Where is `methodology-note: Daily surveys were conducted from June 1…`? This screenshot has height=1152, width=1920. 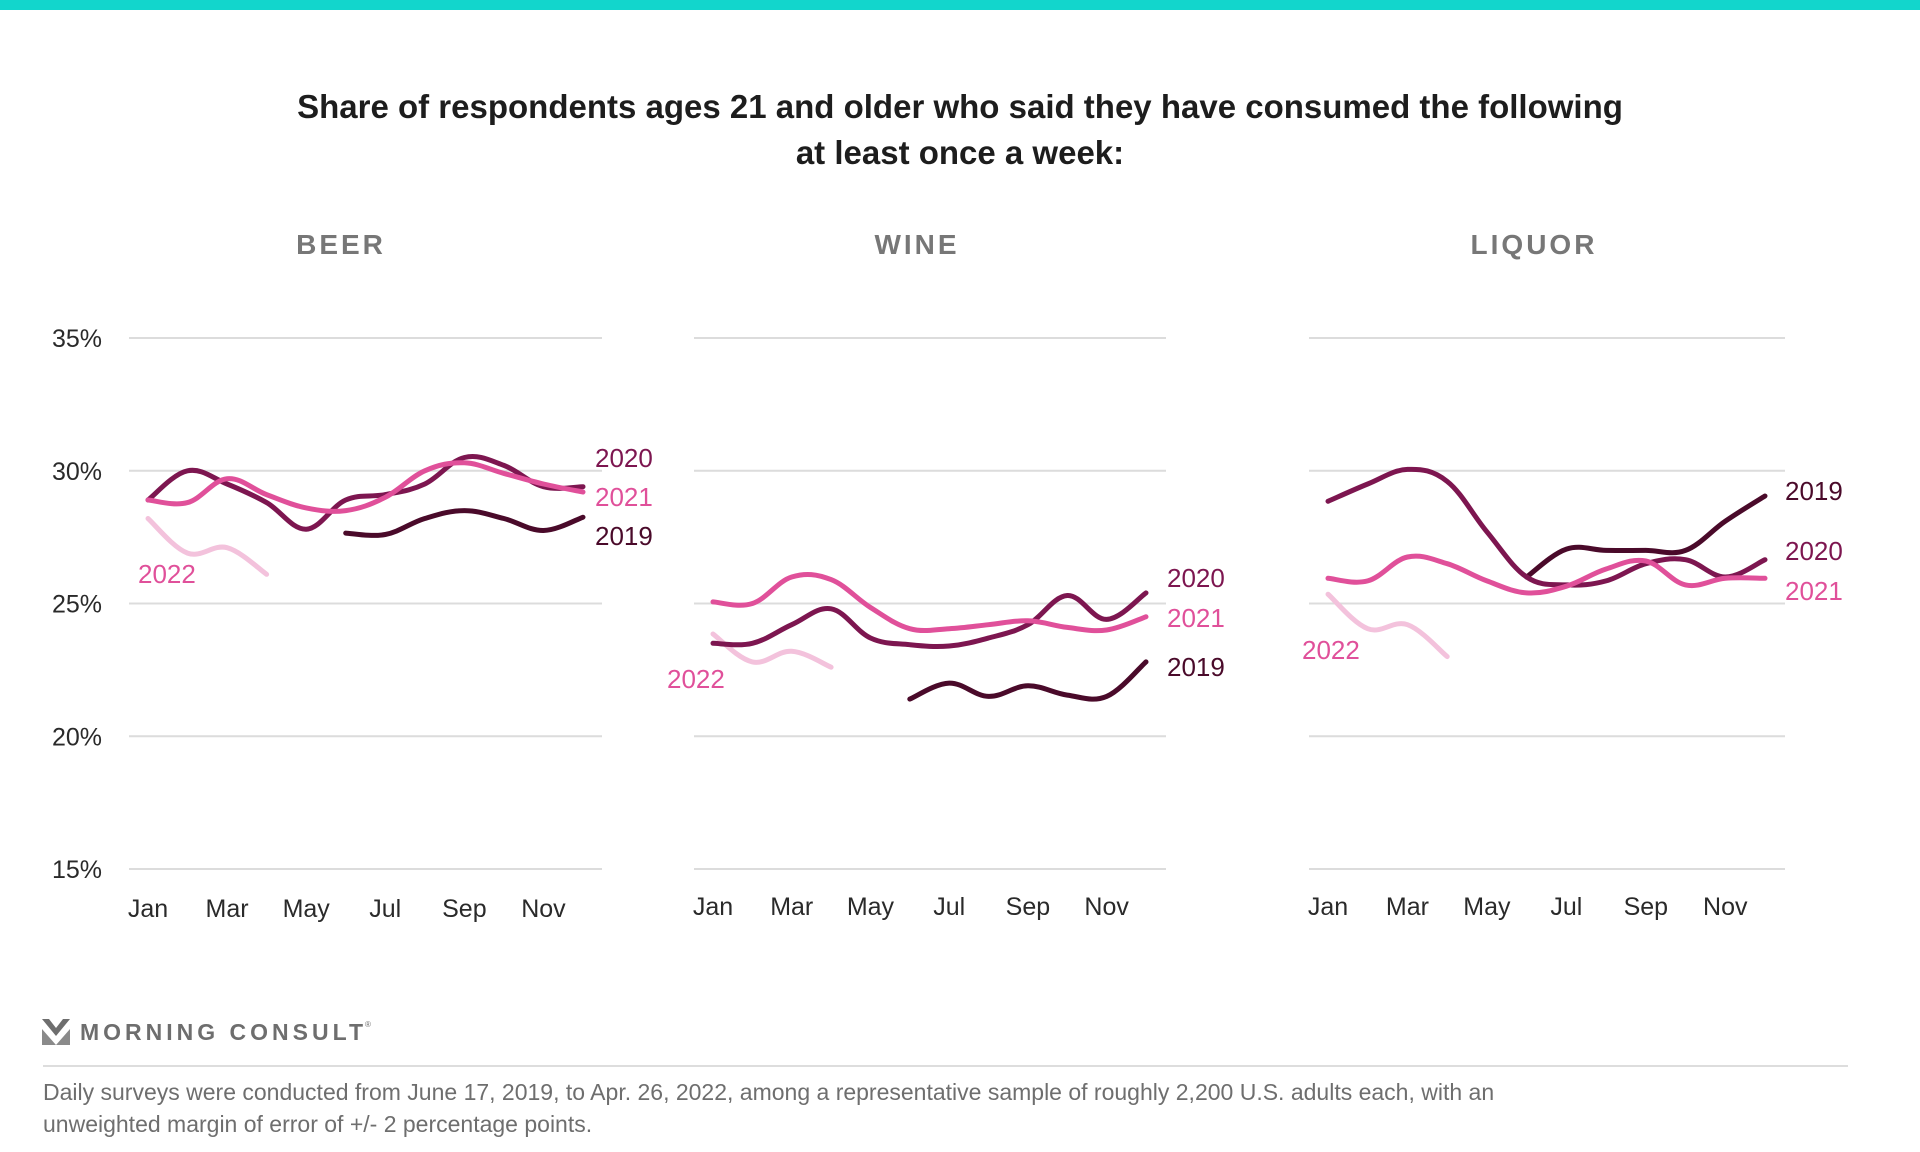 methodology-note: Daily surveys were conducted from June 1… is located at coordinates (943, 1108).